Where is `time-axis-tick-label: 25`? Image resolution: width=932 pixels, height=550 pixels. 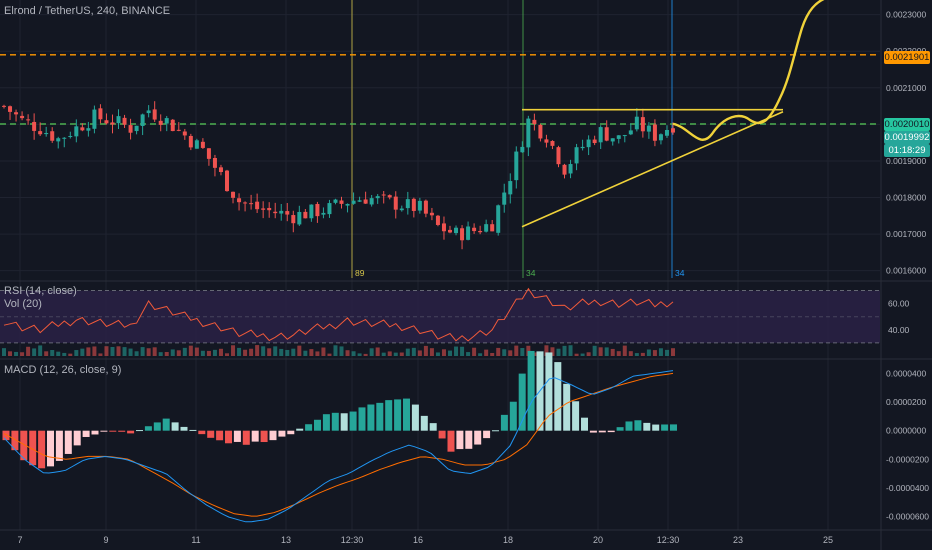 time-axis-tick-label: 25 is located at coordinates (828, 540).